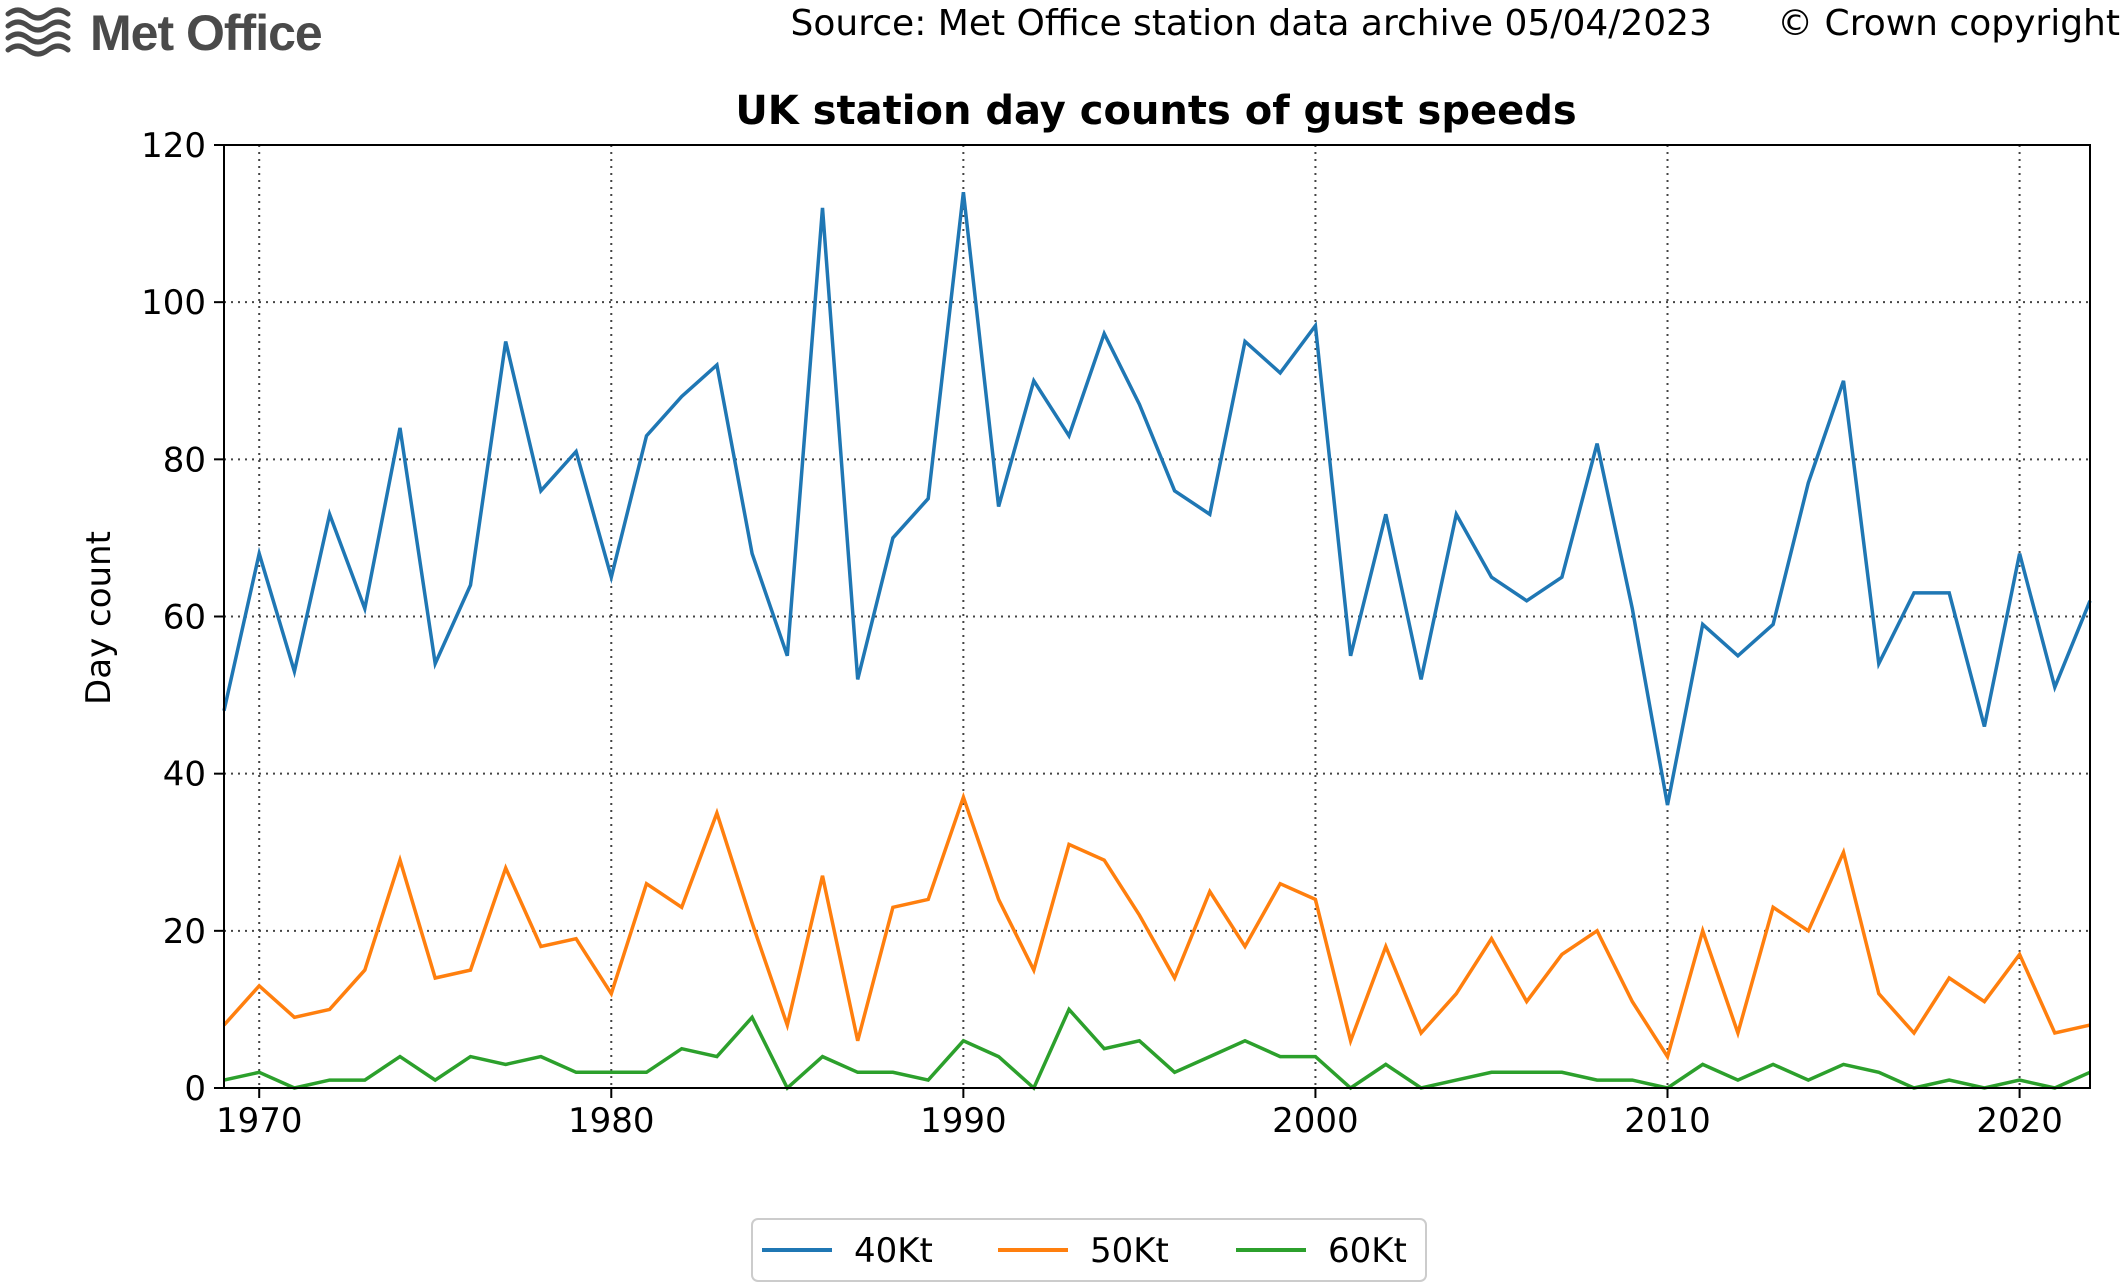 The height and width of the screenshot is (1286, 2128). I want to click on y-tick-label: 20, so click(184, 932).